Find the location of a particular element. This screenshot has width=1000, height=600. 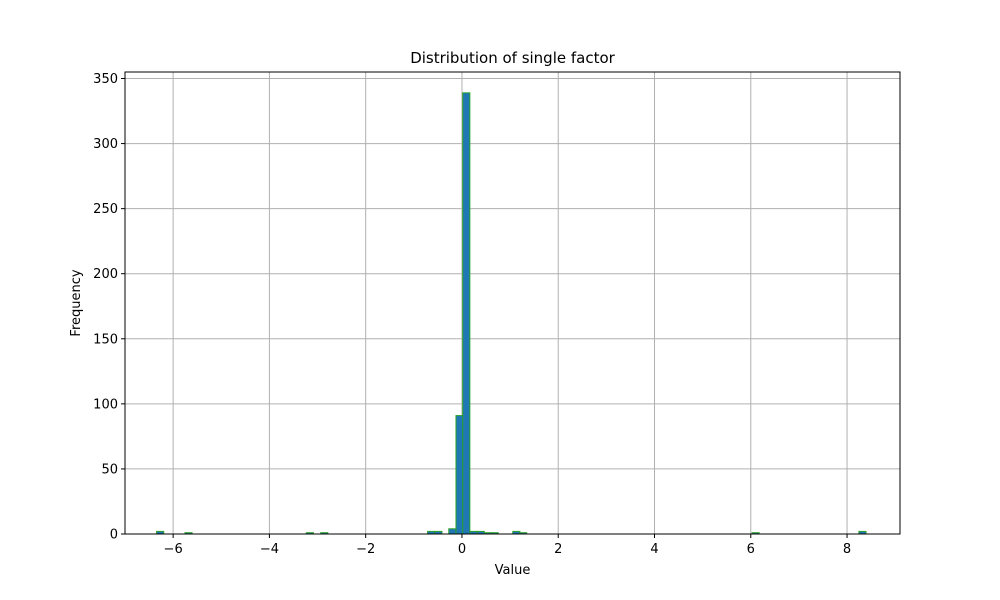

x-axis-label: Value is located at coordinates (513, 570).